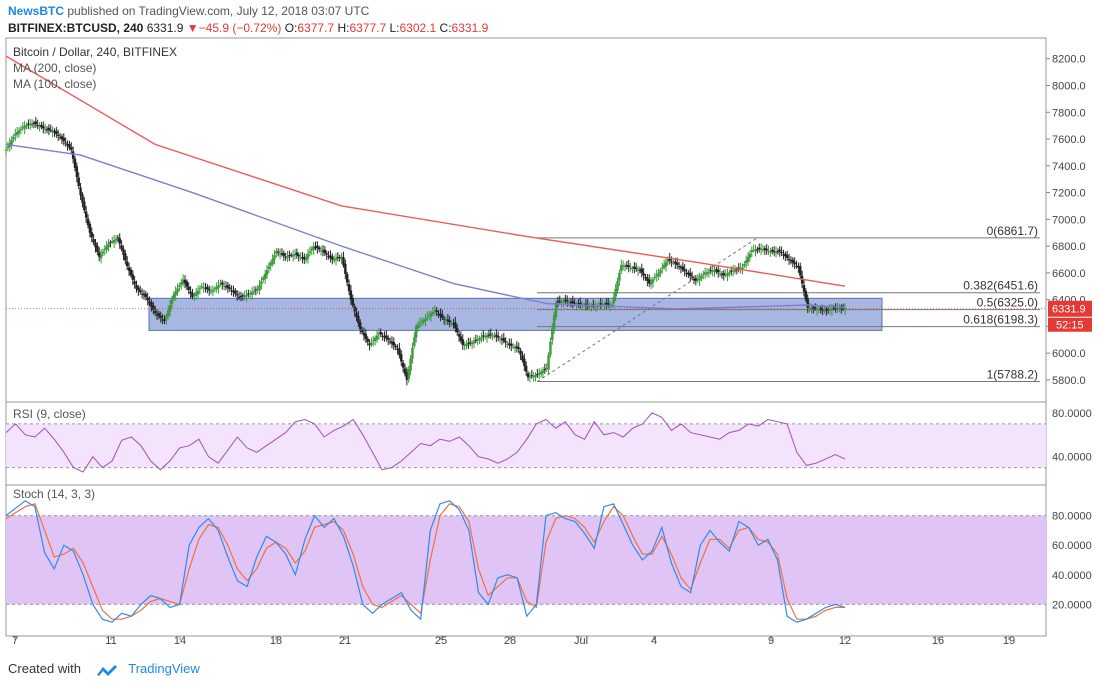  Describe the element at coordinates (1072, 414) in the screenshot. I see `rsi-y-tick-label: 80.0000` at that location.